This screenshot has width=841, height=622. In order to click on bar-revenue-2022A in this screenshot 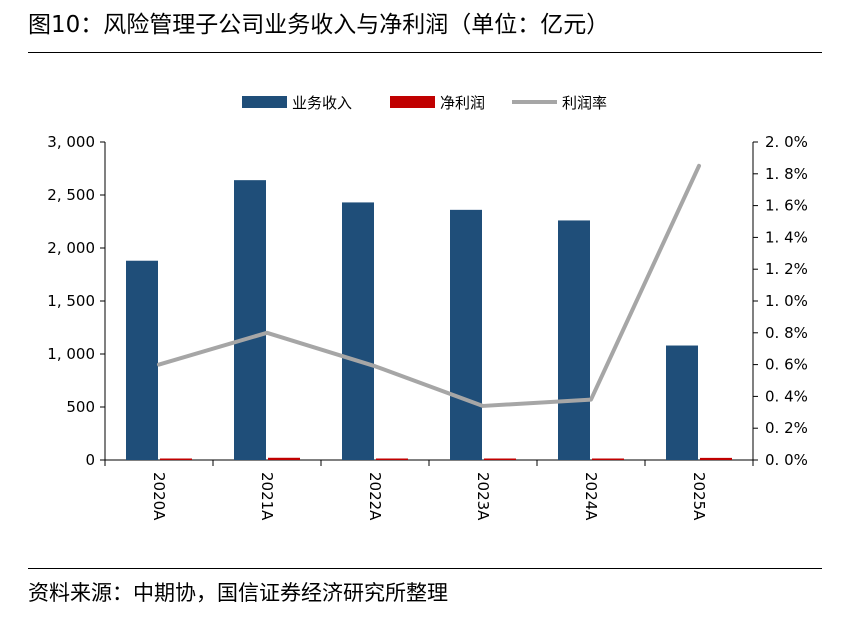, I will do `click(358, 331)`.